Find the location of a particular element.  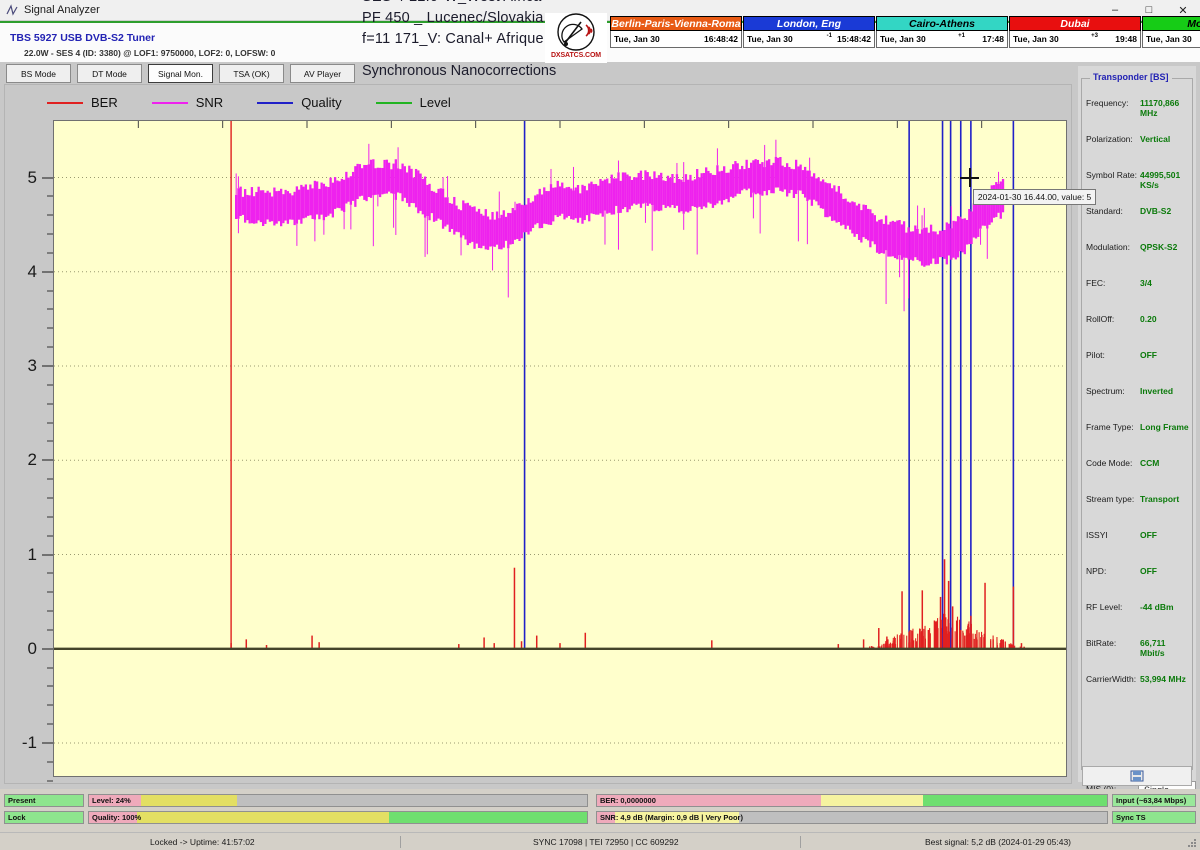

tab-bs-mode: BS Mode is located at coordinates (38, 73).